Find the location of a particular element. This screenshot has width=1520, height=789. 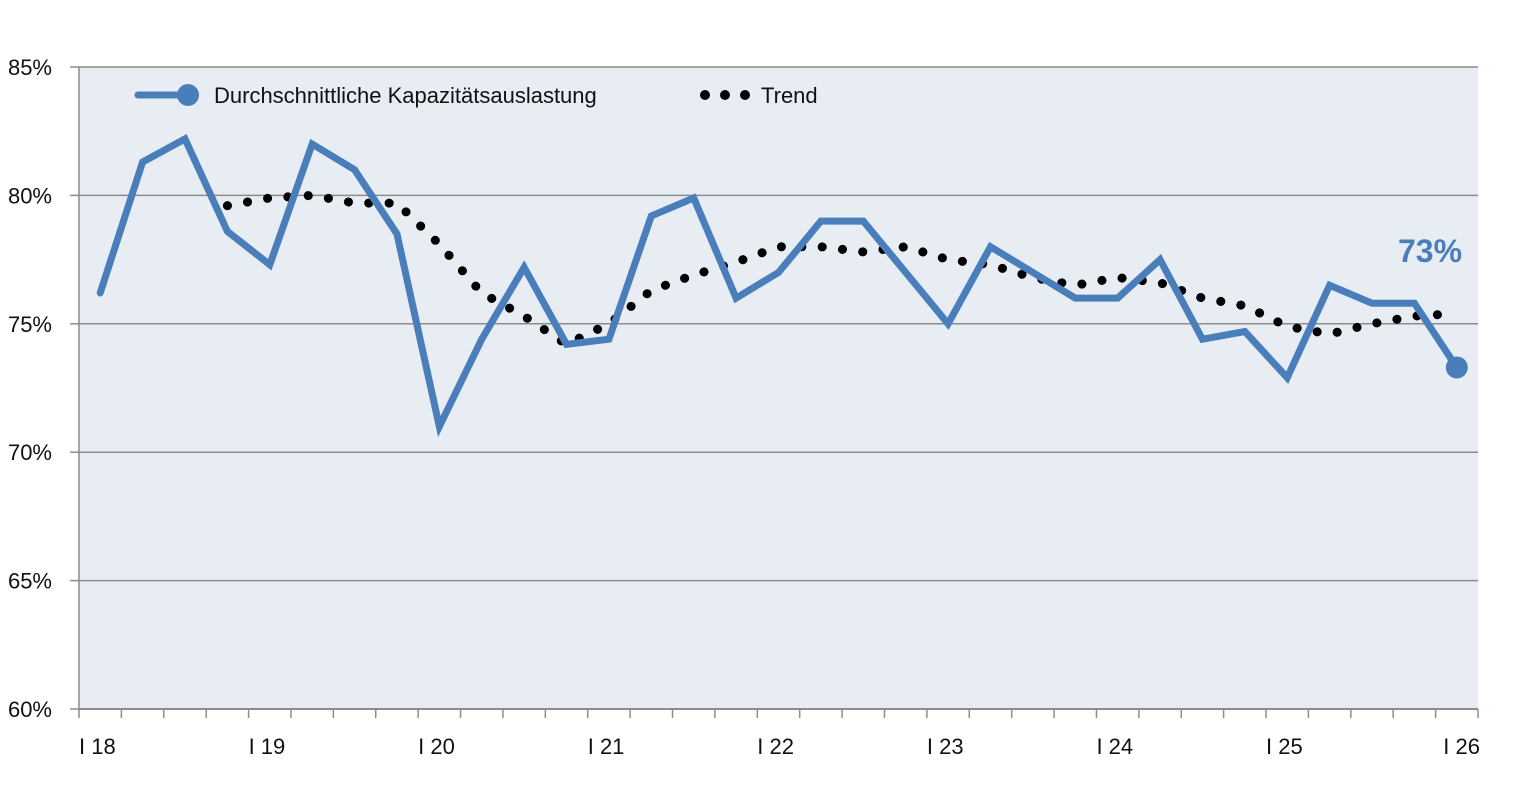

x-tick-label: I 23 is located at coordinates (945, 746).